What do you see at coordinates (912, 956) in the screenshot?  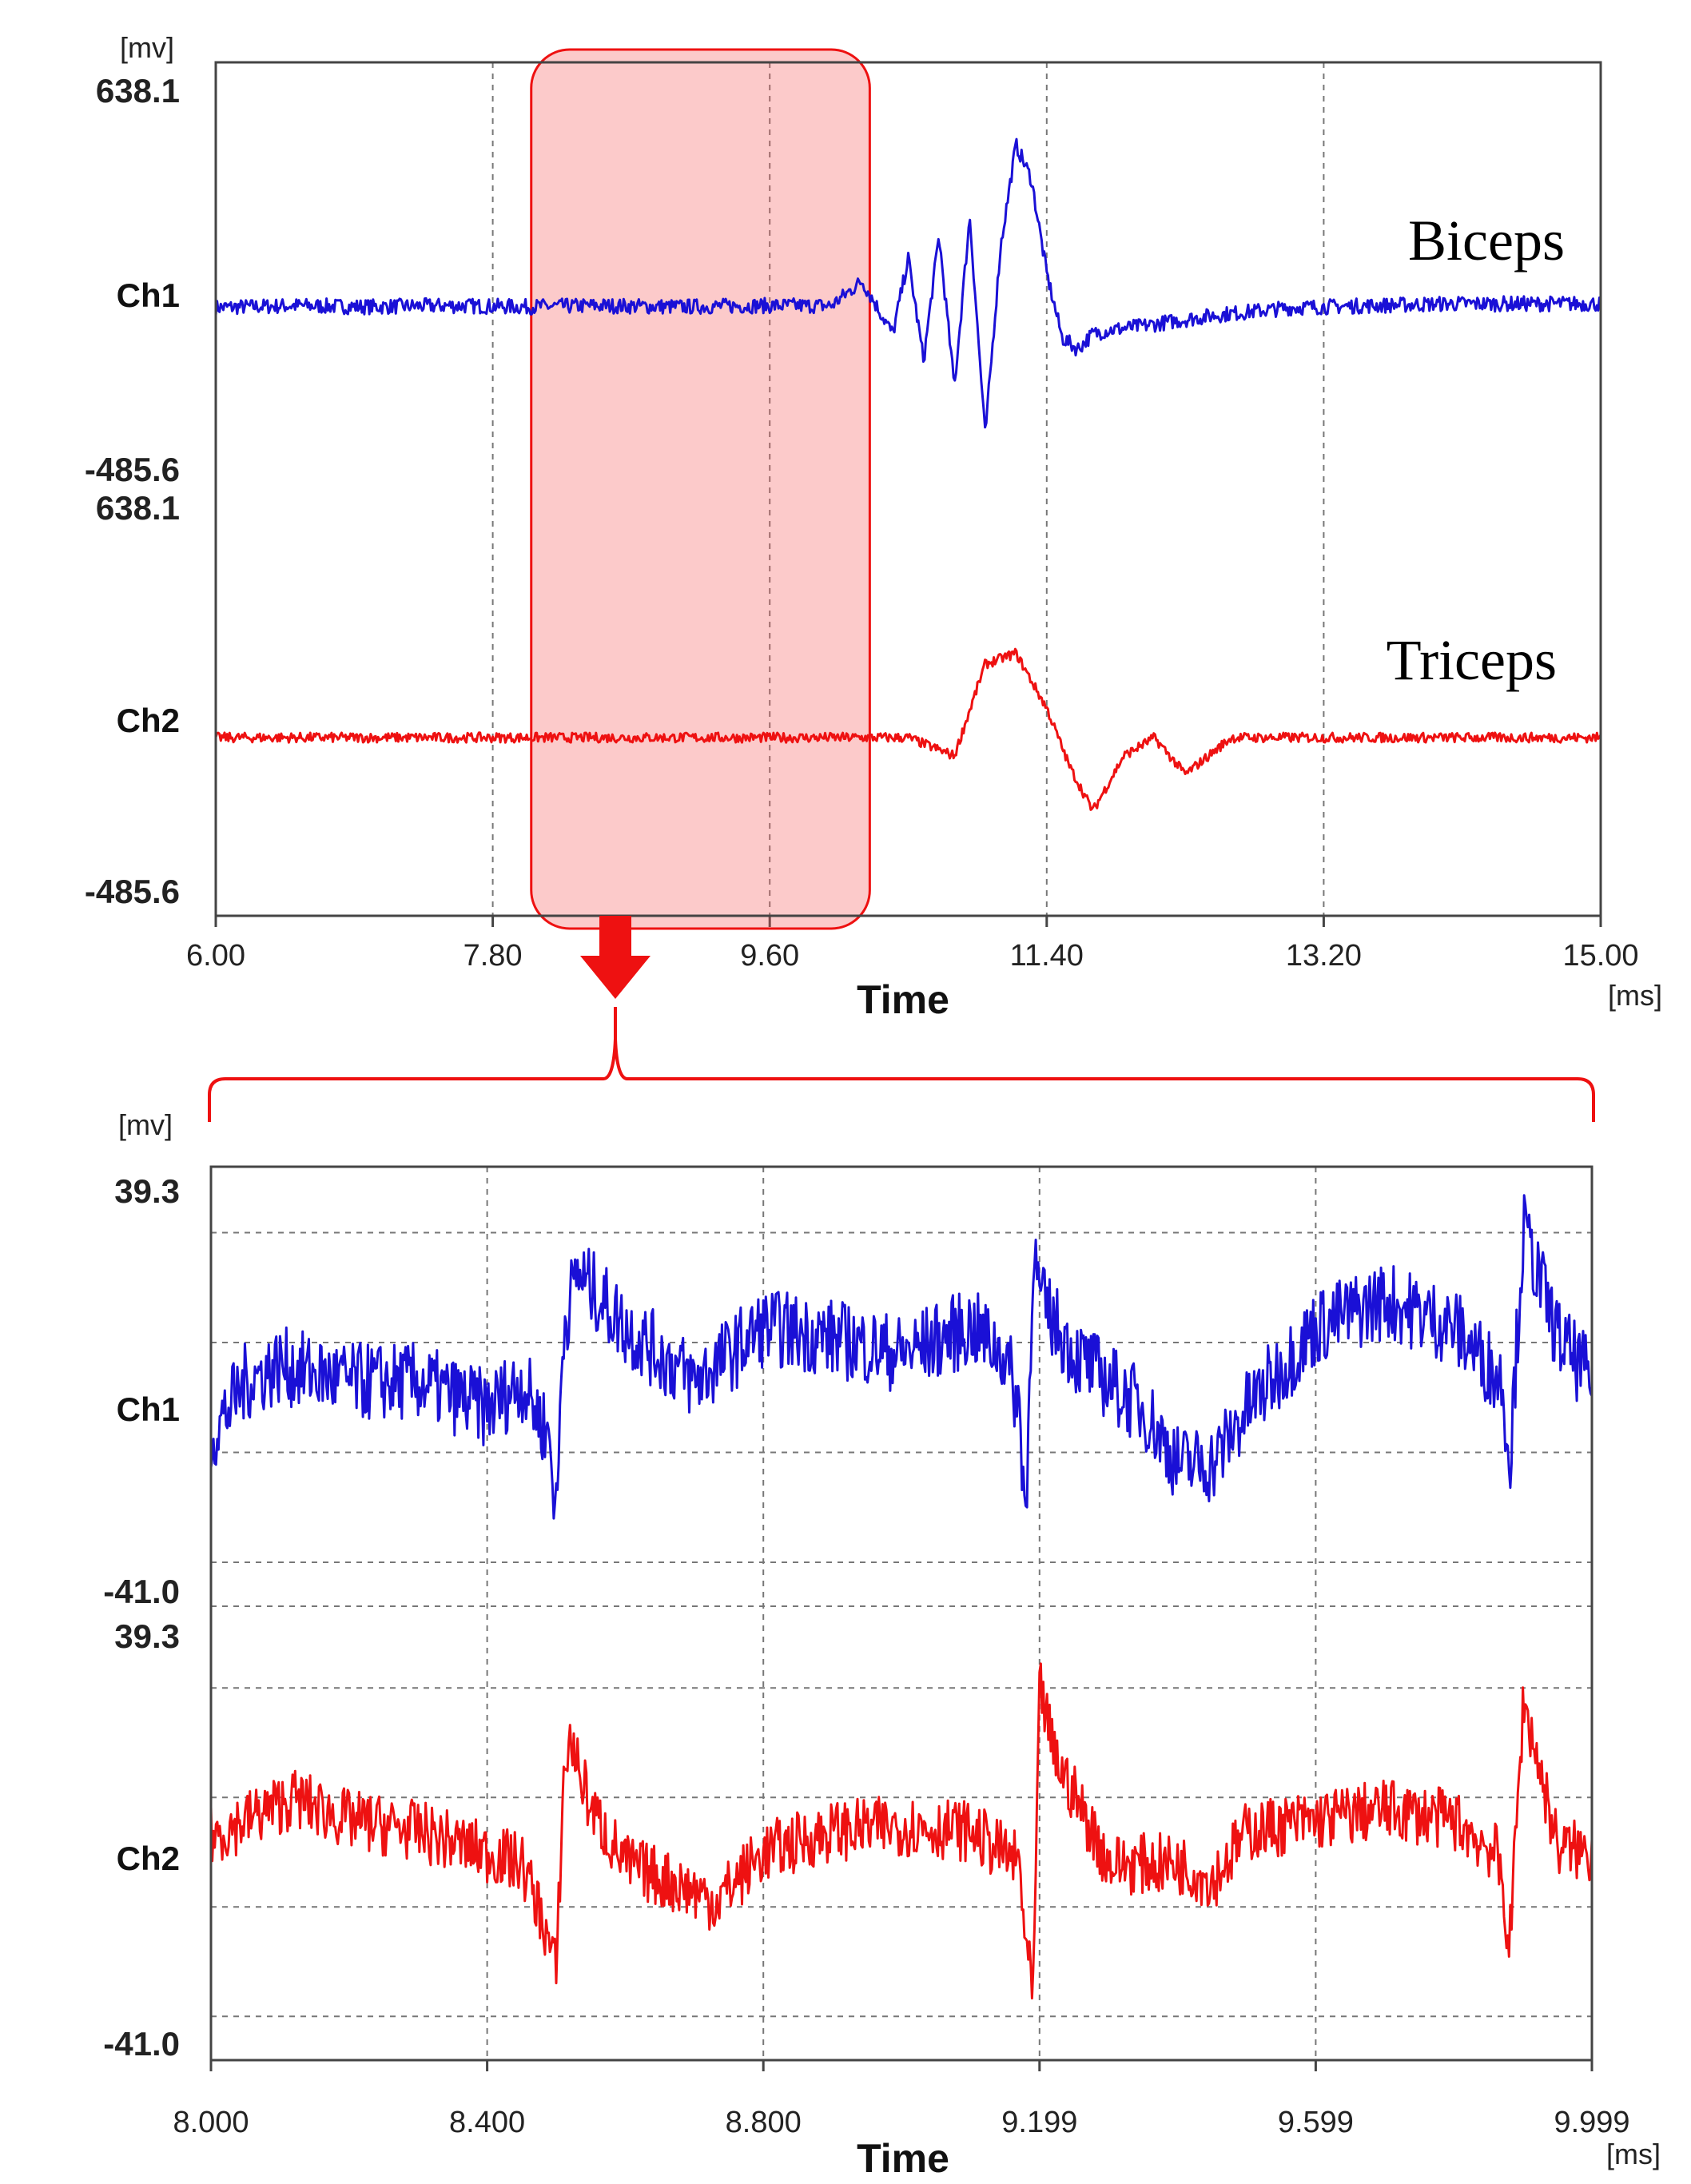 I see `x-tick-labels: 6.00 7.80 9.60 11.40 13.20 15.00` at bounding box center [912, 956].